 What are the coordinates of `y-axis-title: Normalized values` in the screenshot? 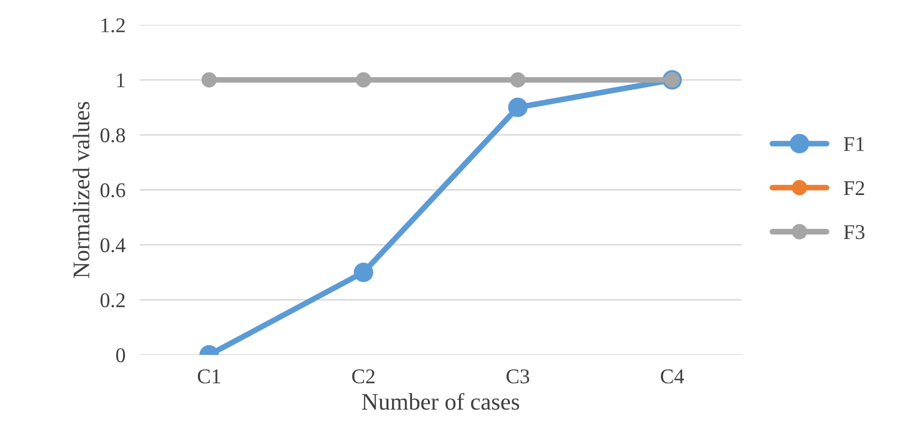 It's located at (81, 190).